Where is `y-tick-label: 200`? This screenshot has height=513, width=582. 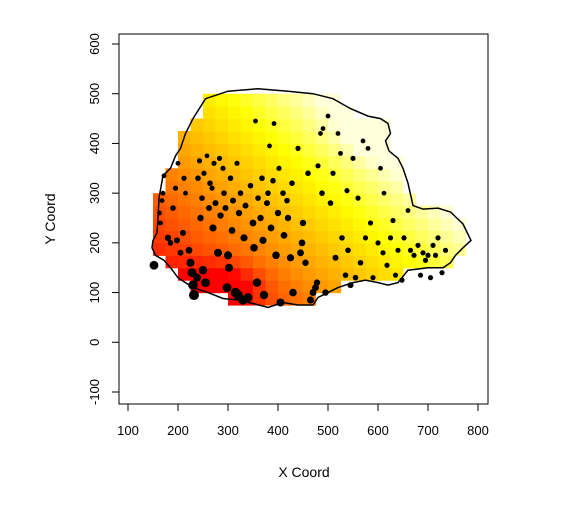
y-tick-label: 200 is located at coordinates (94, 243).